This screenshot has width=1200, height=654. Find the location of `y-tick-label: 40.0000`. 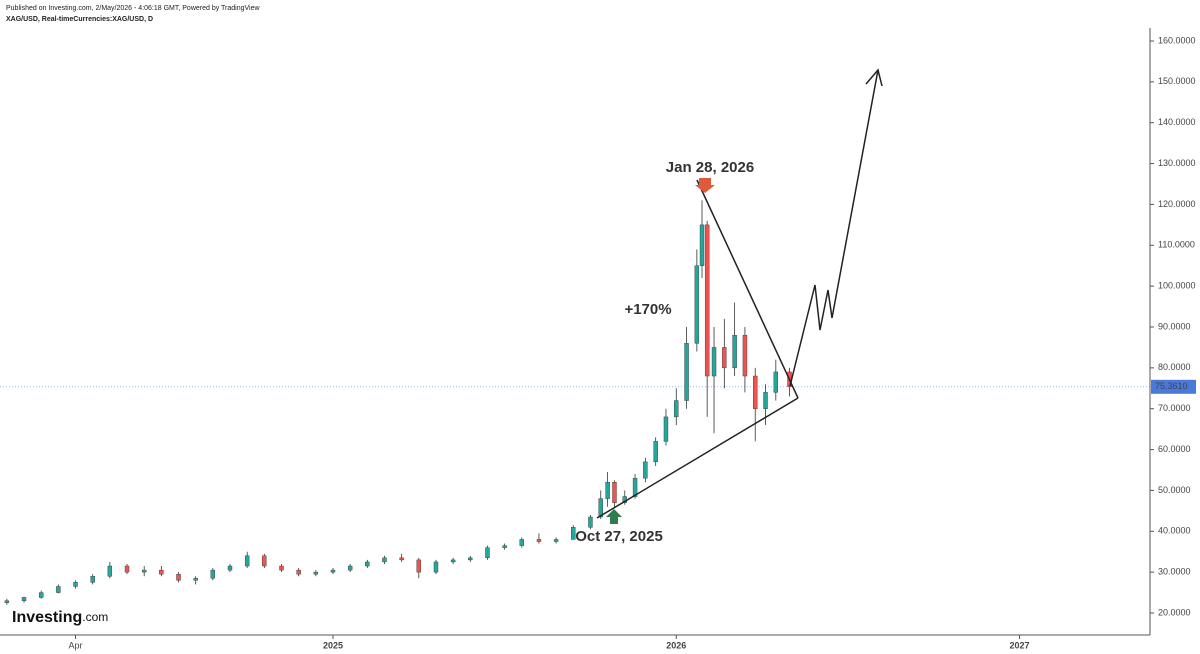

y-tick-label: 40.0000 is located at coordinates (1174, 531).